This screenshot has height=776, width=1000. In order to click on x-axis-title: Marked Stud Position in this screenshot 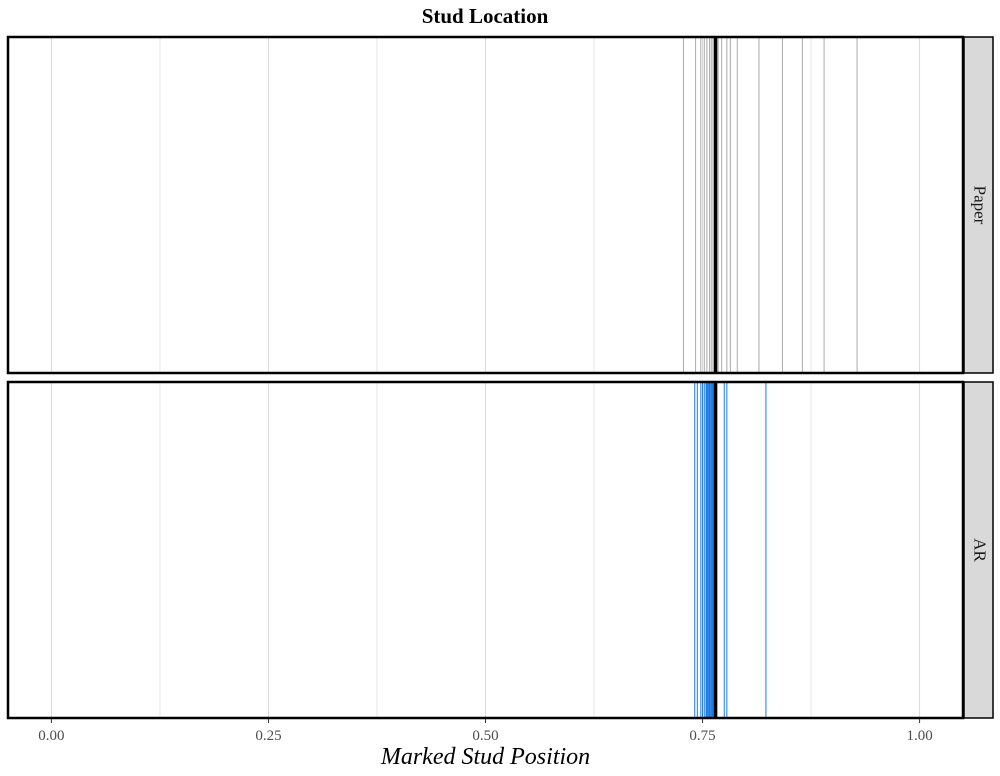, I will do `click(485, 757)`.